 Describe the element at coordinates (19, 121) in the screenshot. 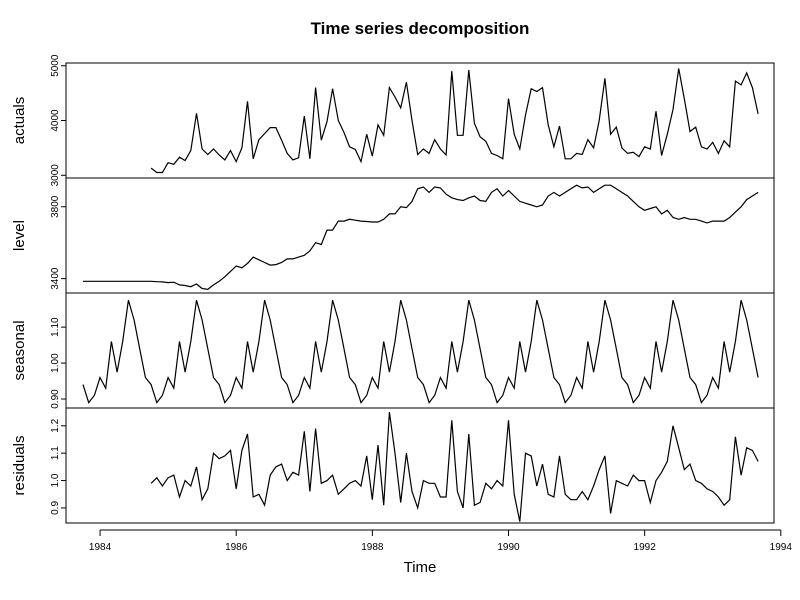

I see `ylabel-actuals: actuals` at that location.